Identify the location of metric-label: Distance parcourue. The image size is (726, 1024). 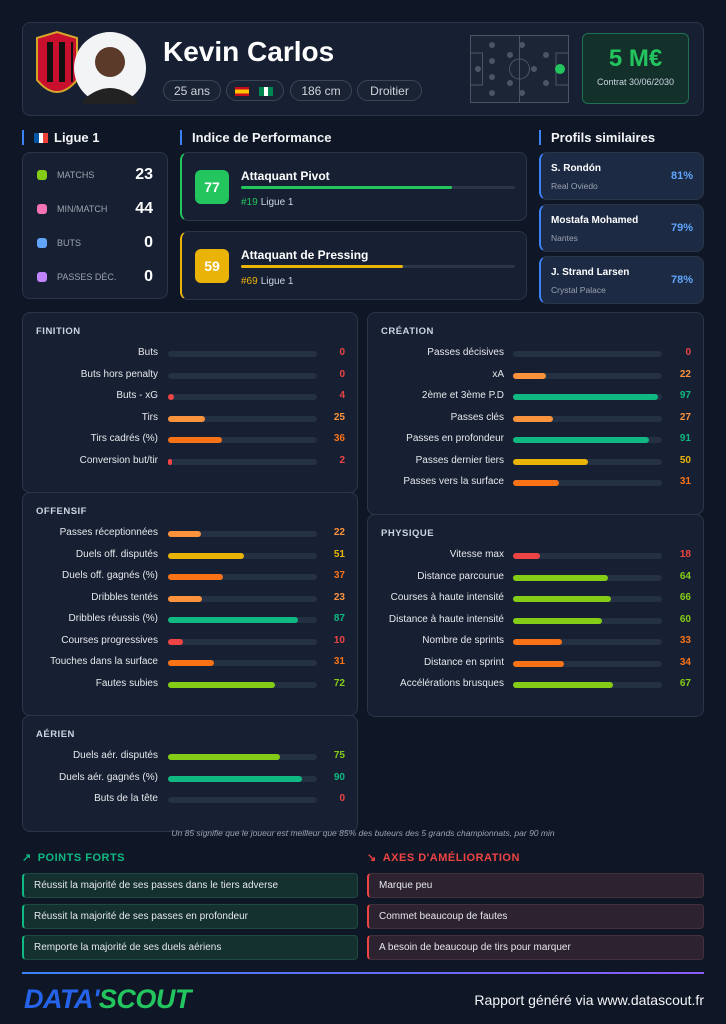
(460, 576).